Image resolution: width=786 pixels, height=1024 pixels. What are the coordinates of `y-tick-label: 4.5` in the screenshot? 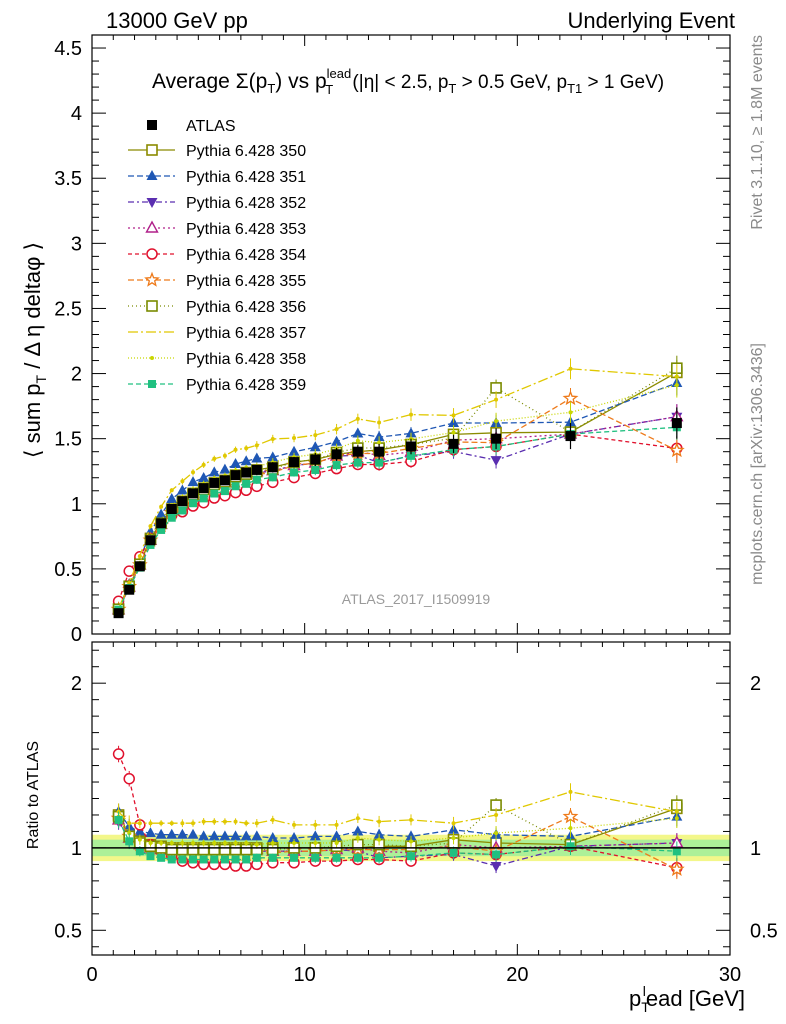 It's located at (68, 49).